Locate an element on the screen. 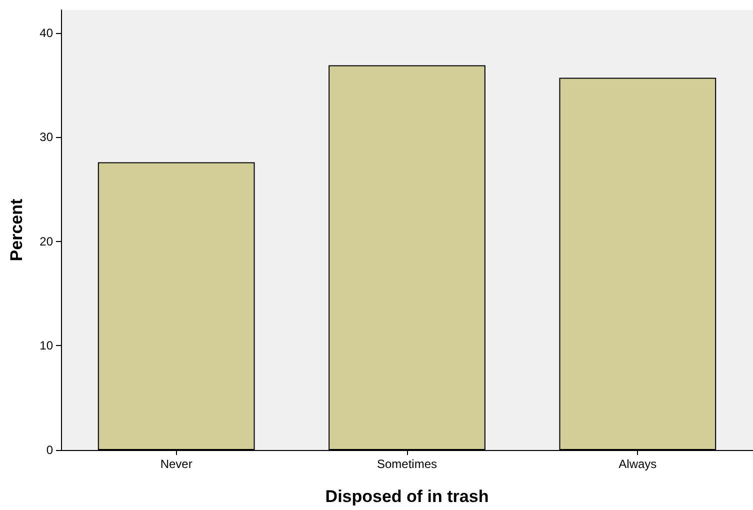 This screenshot has height=510, width=753. y-tick-label: 40 is located at coordinates (47, 33).